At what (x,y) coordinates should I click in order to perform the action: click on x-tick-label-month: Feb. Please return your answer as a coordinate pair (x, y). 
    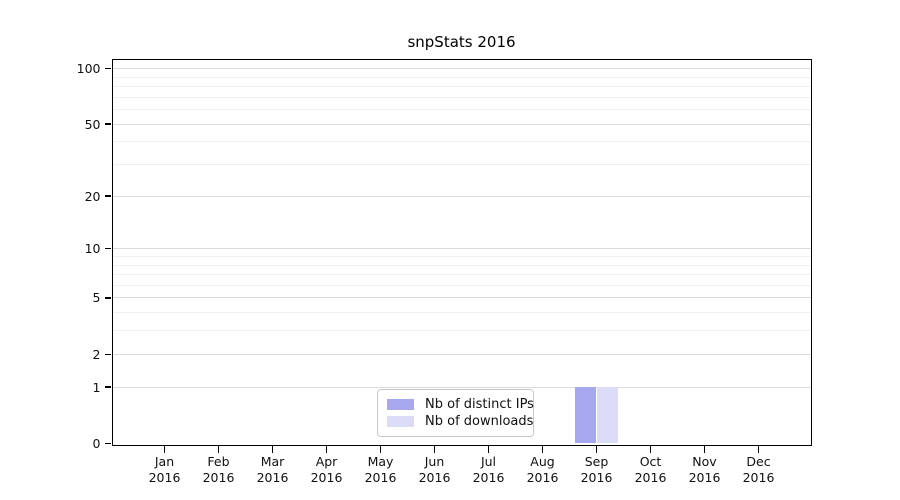
    Looking at the image, I should click on (218, 461).